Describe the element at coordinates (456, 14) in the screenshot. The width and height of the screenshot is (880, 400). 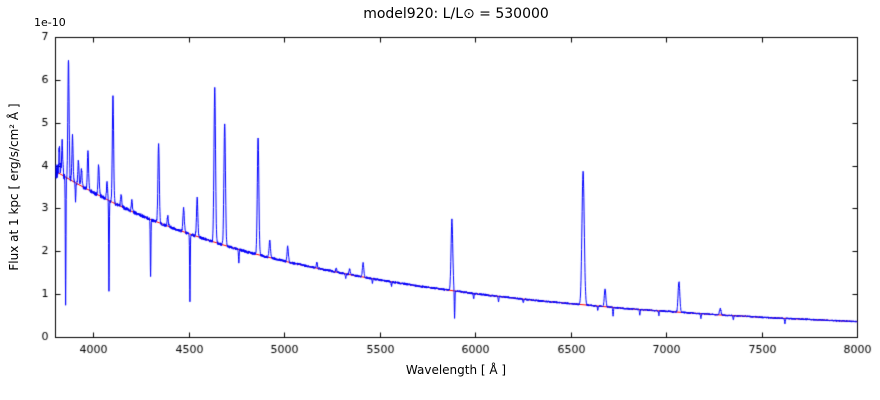
I see `chart-title: model920: L/L⊙ = 530000` at that location.